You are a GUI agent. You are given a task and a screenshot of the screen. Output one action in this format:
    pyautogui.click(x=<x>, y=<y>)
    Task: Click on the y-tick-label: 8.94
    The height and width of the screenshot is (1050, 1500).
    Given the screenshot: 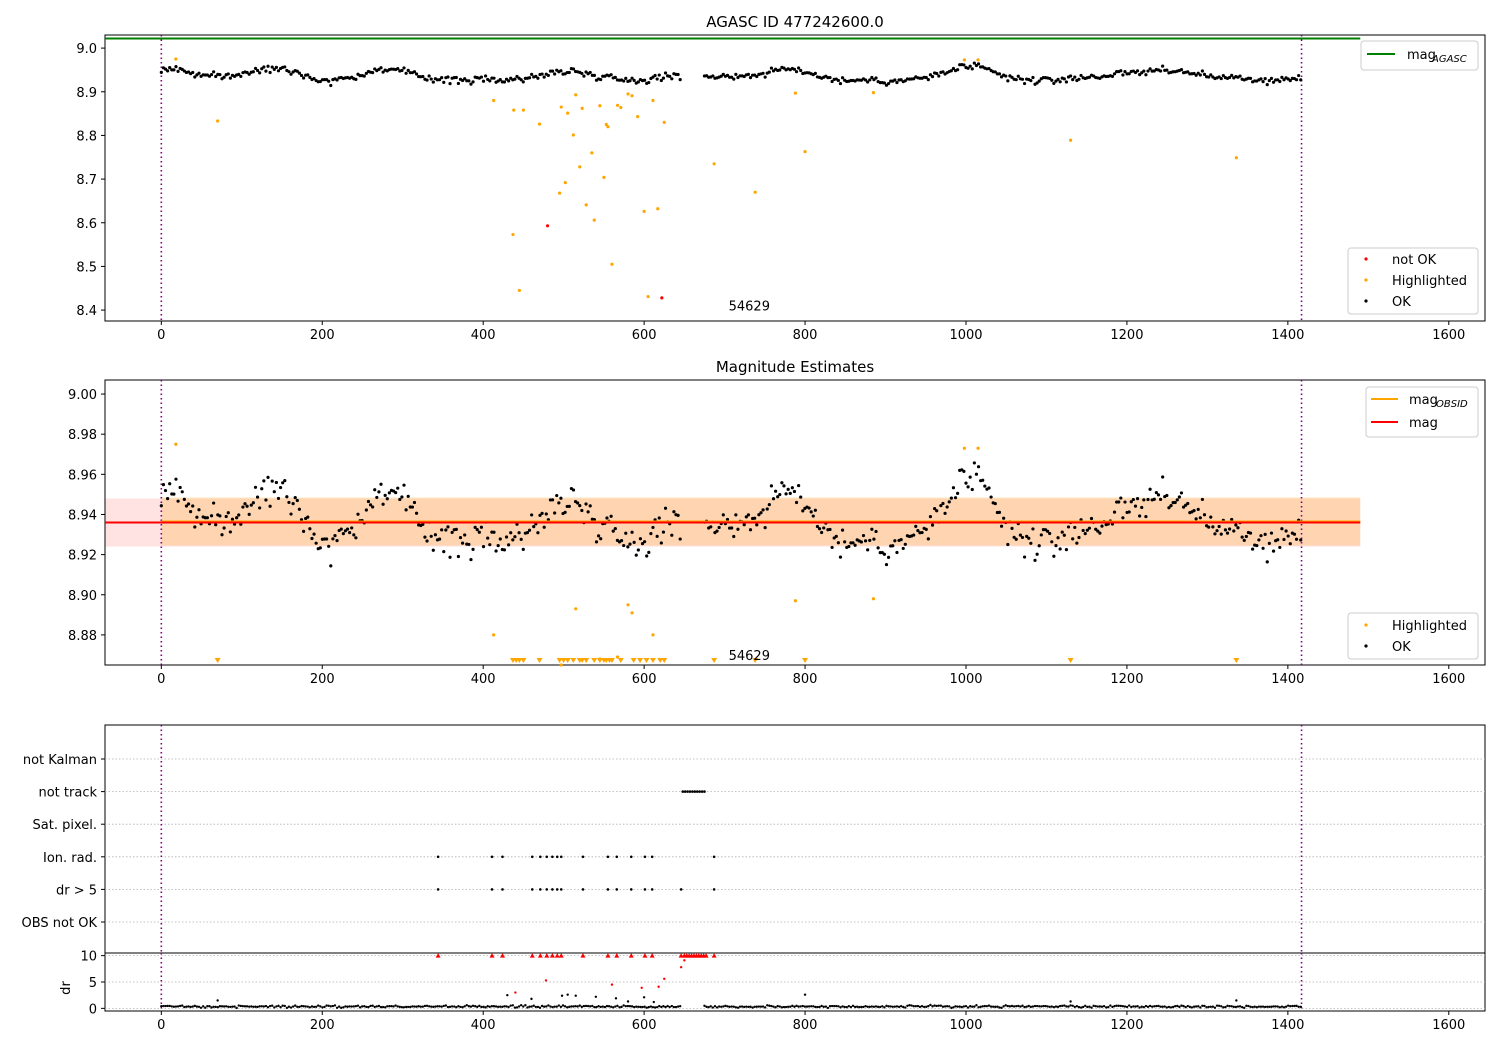 What is the action you would take?
    pyautogui.click(x=82, y=515)
    